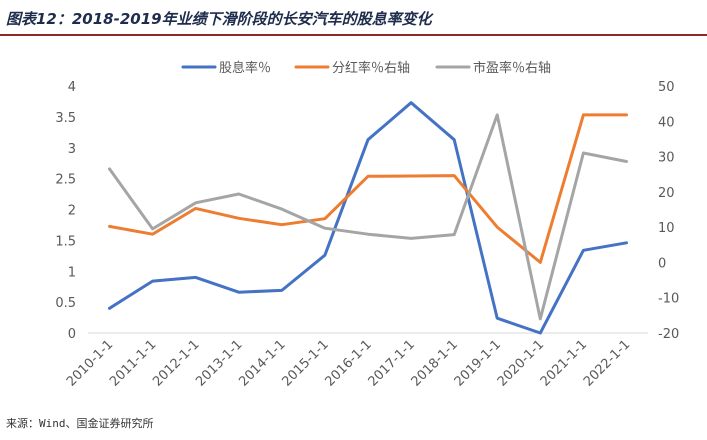  What do you see at coordinates (668, 211) in the screenshot?
I see `y-axis-right: -20 -10 0 10 20 30 40 50` at bounding box center [668, 211].